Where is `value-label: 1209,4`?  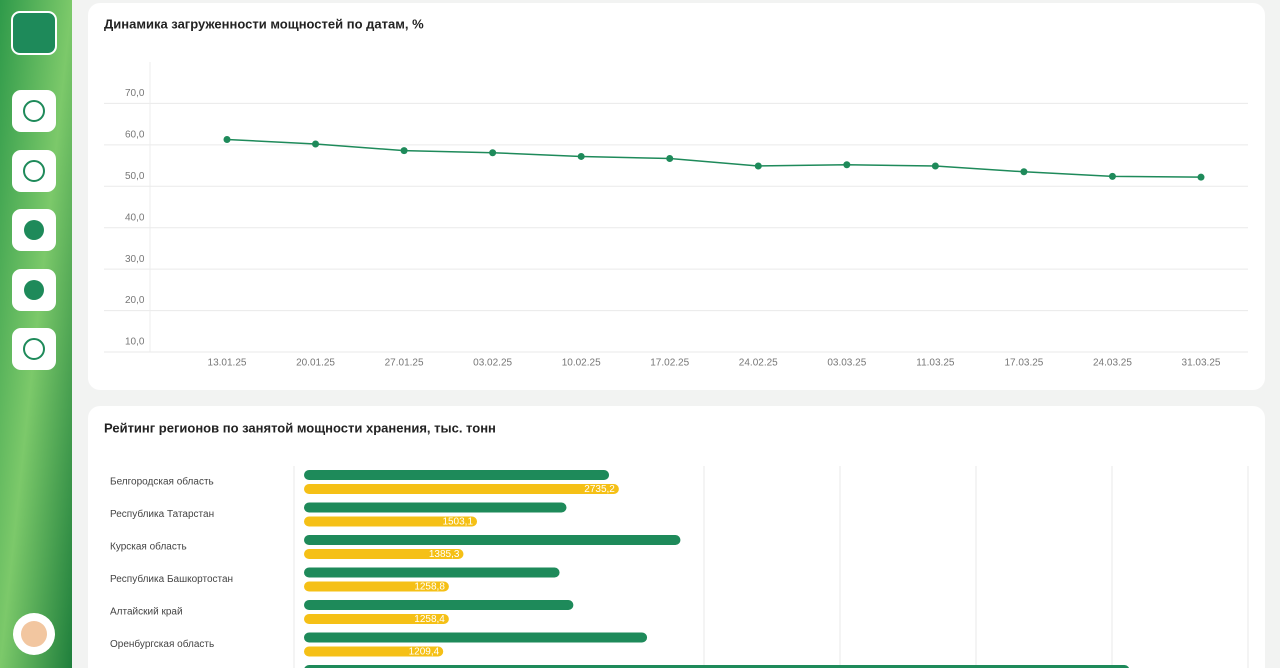 value-label: 1209,4 is located at coordinates (424, 652).